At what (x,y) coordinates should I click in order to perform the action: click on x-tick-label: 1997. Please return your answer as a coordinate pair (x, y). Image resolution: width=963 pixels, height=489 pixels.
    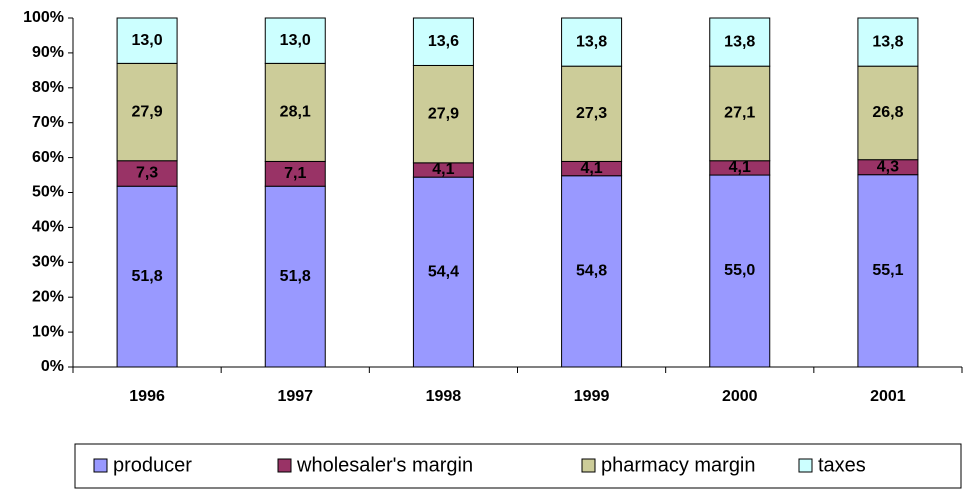
    Looking at the image, I should click on (295, 396).